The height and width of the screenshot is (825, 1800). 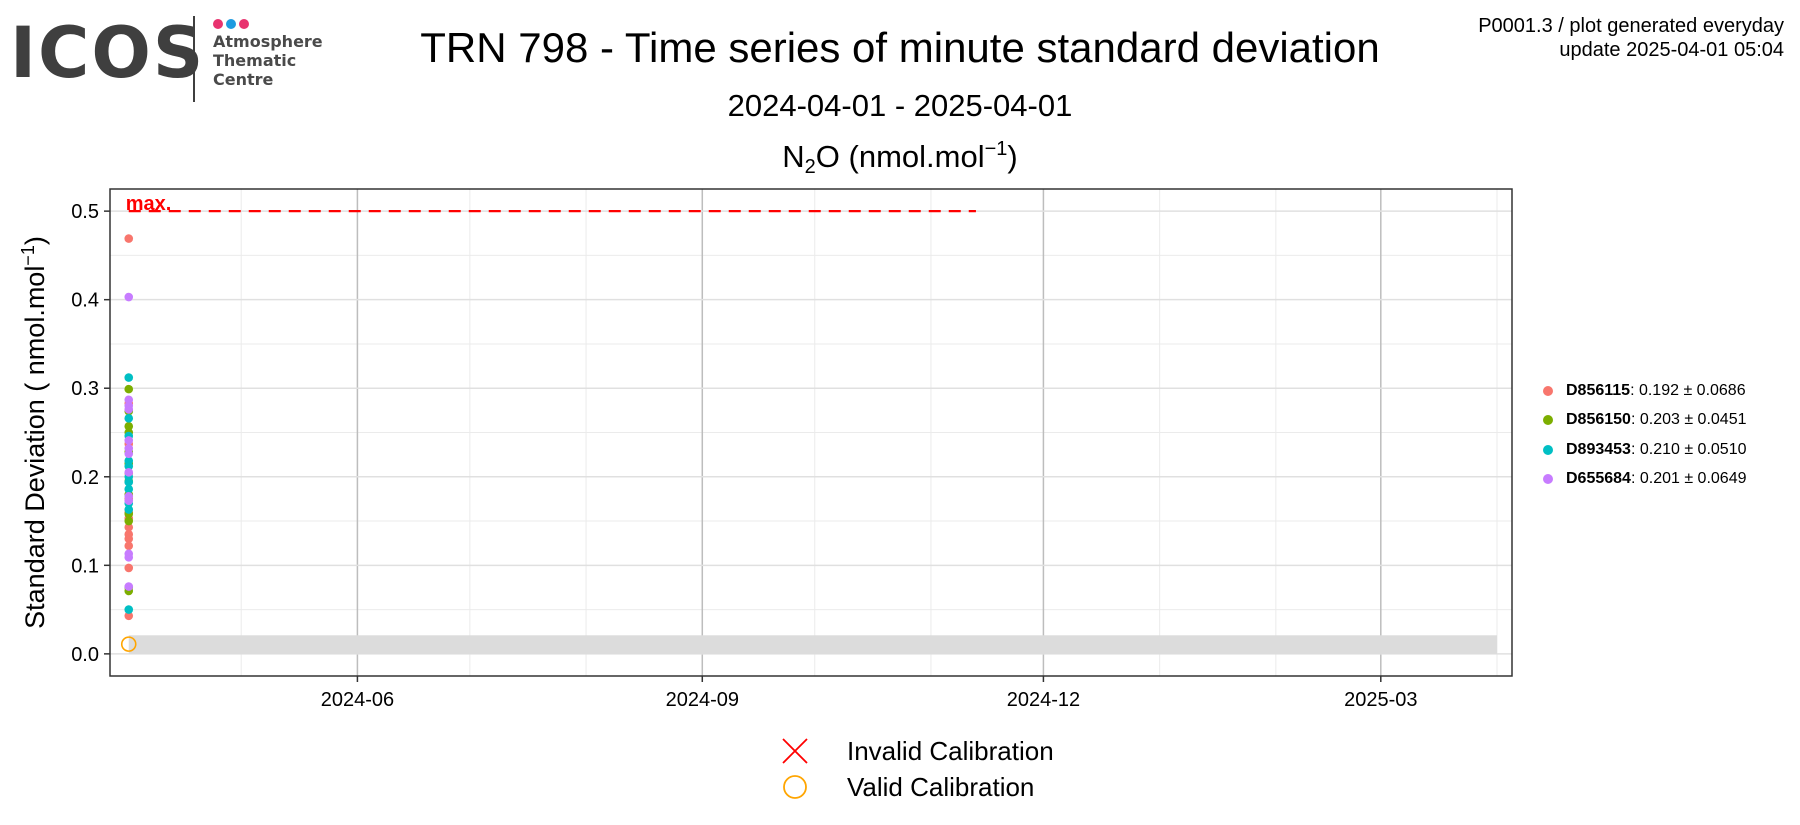 I want to click on y-tick-label: 0.2, so click(x=85, y=478).